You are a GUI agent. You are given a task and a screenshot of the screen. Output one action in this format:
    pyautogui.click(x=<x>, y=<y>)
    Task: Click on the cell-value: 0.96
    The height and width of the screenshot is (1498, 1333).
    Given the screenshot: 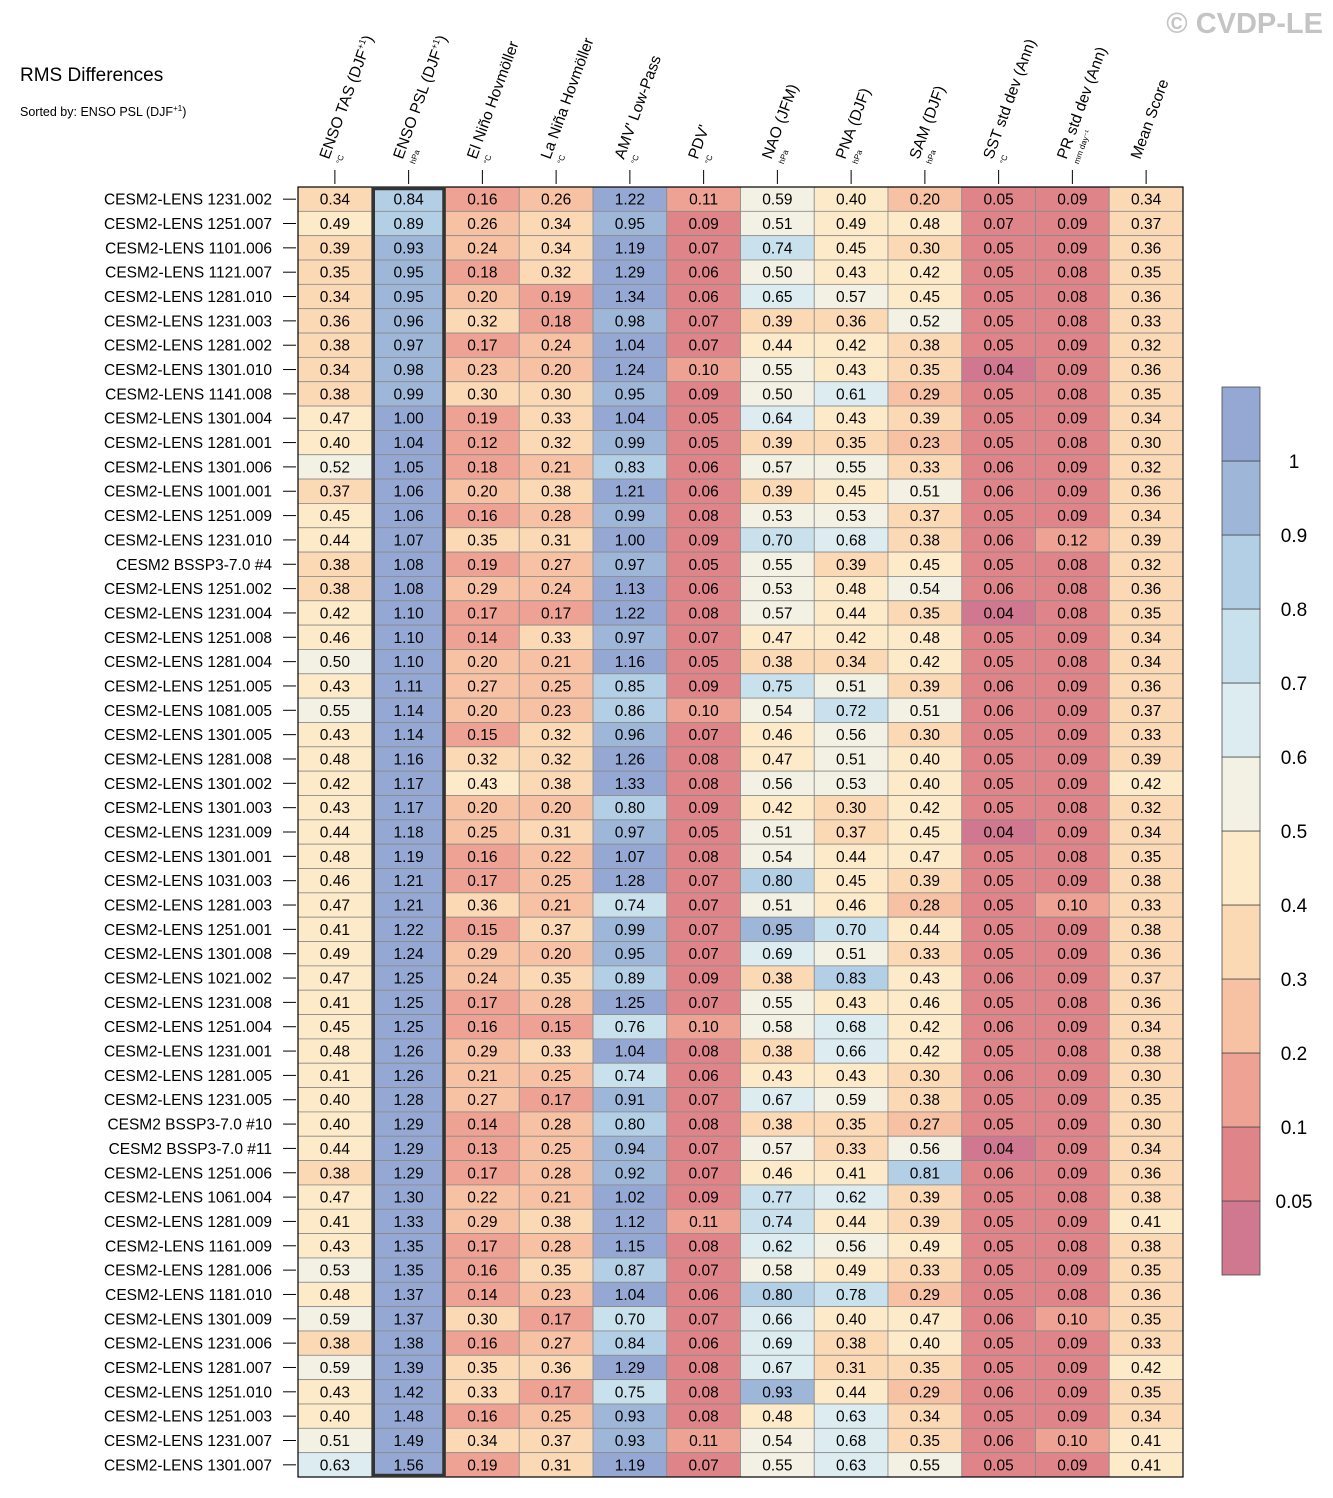 What is the action you would take?
    pyautogui.click(x=630, y=735)
    